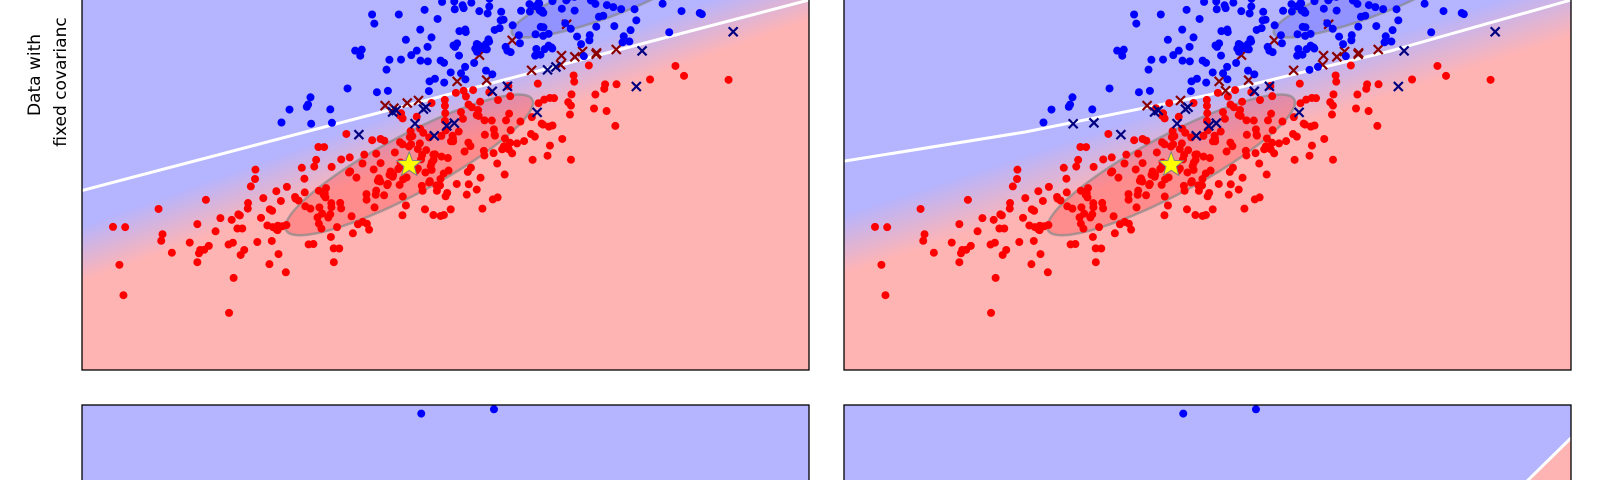  I want to click on panel-background, so click(445, 442).